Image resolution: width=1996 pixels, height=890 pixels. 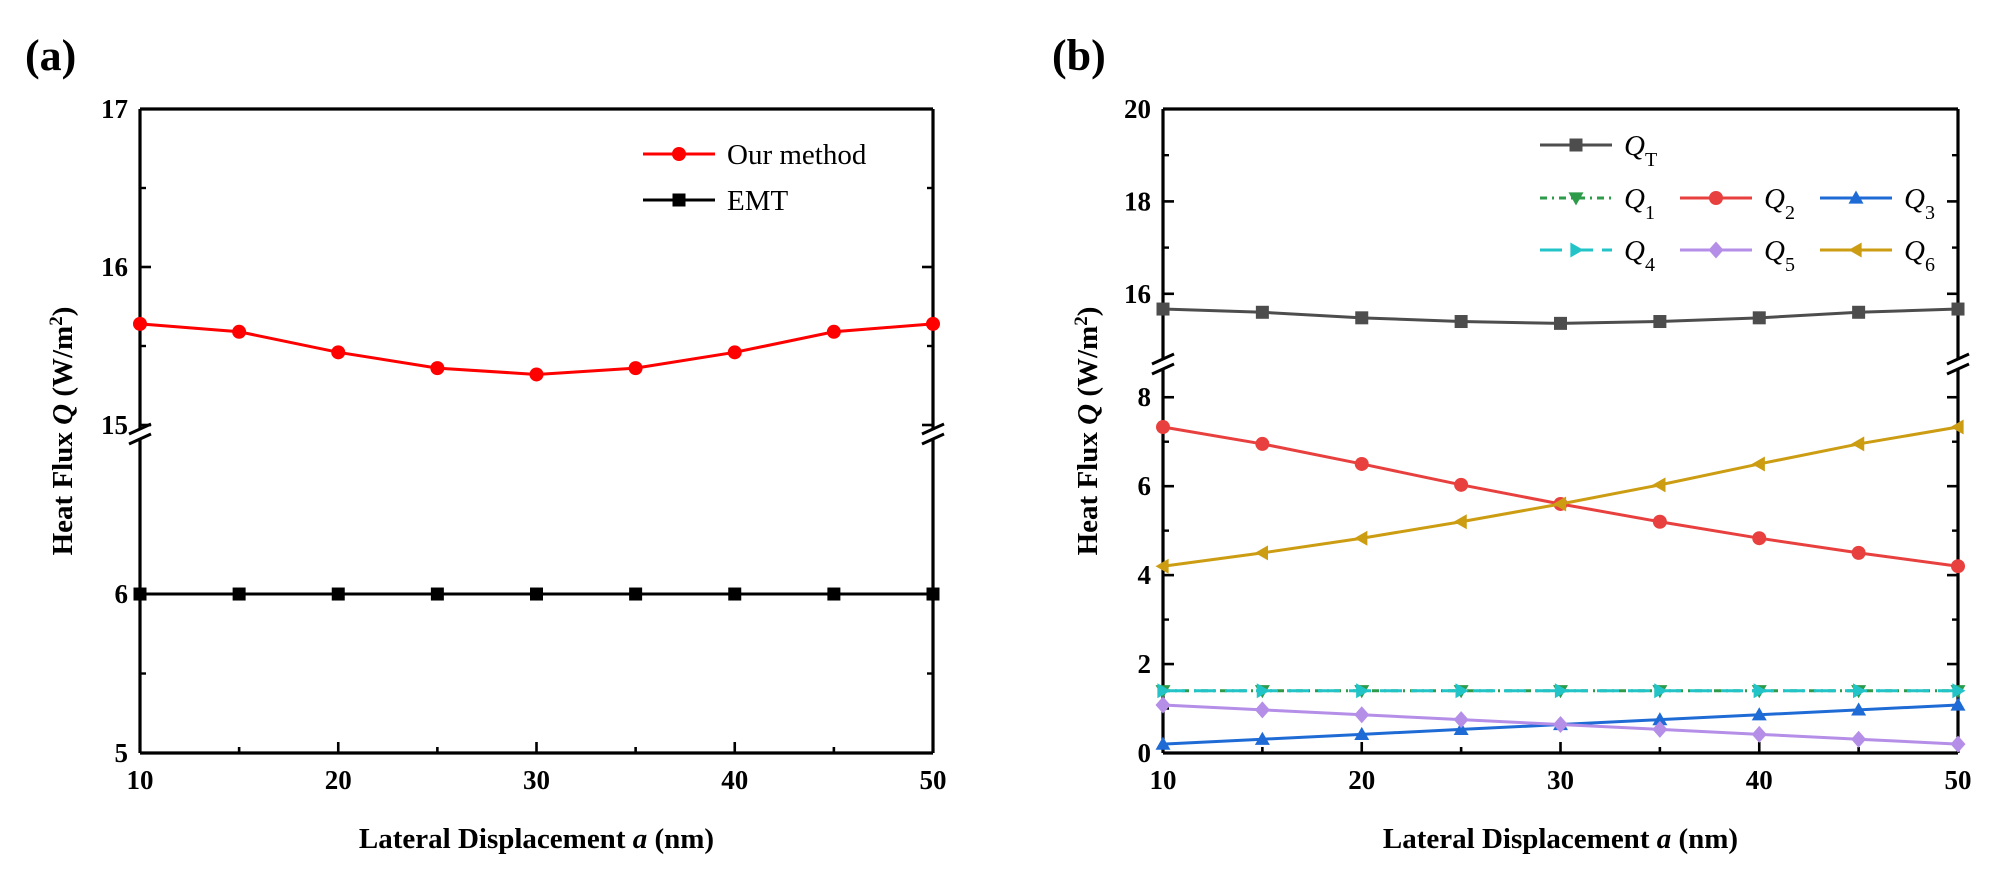 I want to click on plot-area-a, so click(x=536, y=458).